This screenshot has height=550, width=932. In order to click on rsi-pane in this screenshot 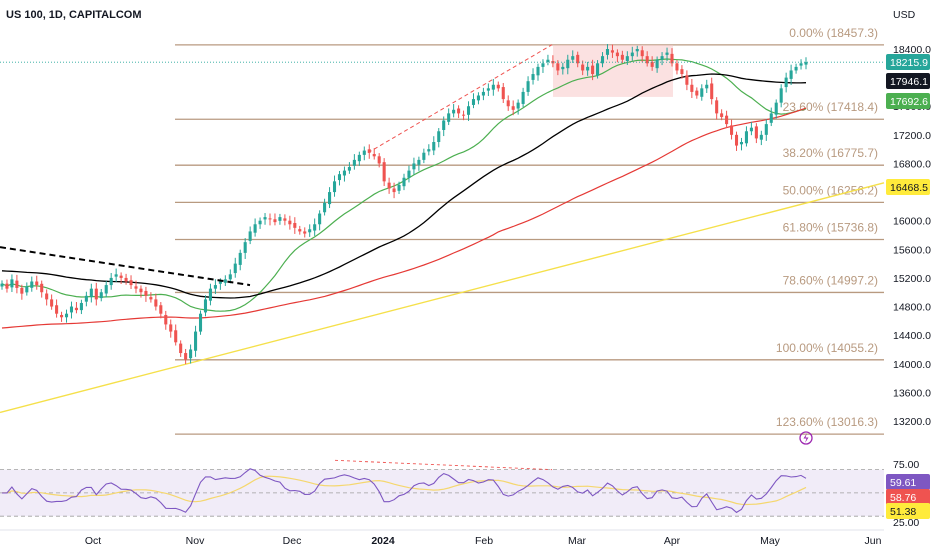, I will do `click(442, 488)`.